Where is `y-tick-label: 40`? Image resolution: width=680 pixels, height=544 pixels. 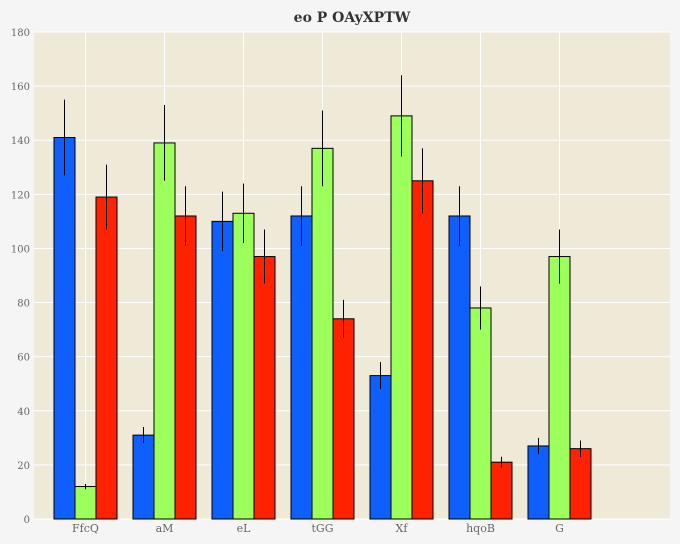
y-tick-label: 40 is located at coordinates (23, 412).